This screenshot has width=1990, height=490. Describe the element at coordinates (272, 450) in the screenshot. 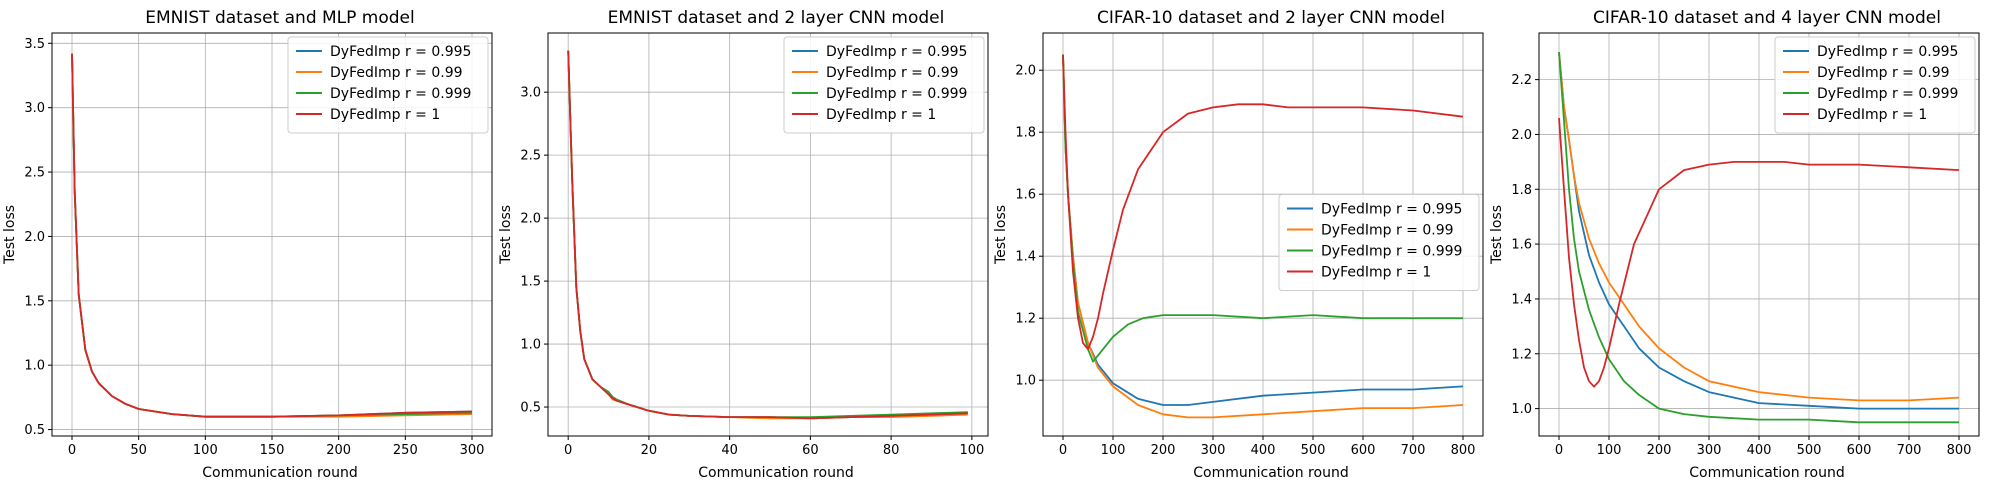

I see `x-tick-label: 150` at that location.